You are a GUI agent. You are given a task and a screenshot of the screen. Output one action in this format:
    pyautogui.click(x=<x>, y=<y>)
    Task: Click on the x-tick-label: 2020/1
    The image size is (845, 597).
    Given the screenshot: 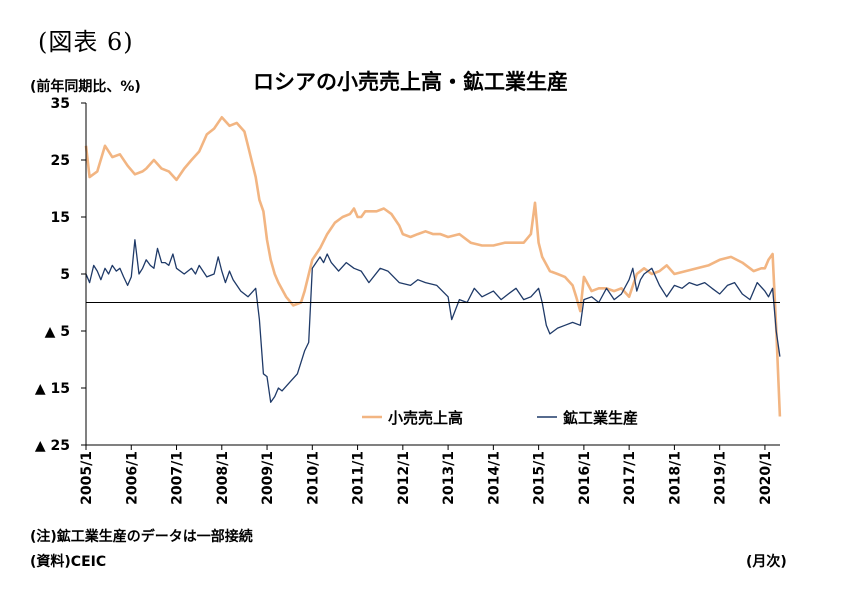 What is the action you would take?
    pyautogui.click(x=766, y=478)
    